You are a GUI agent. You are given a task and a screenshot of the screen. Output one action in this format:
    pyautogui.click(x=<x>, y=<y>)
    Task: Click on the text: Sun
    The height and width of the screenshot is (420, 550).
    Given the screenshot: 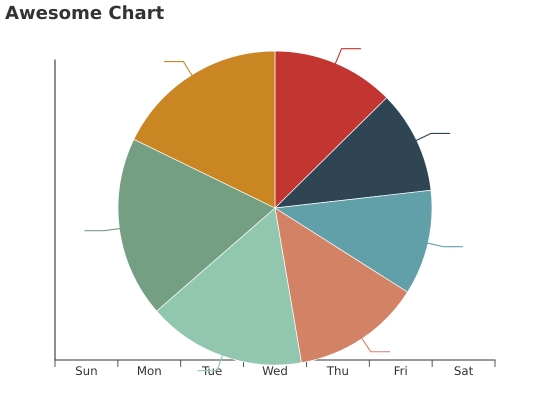 What is the action you would take?
    pyautogui.click(x=86, y=371)
    